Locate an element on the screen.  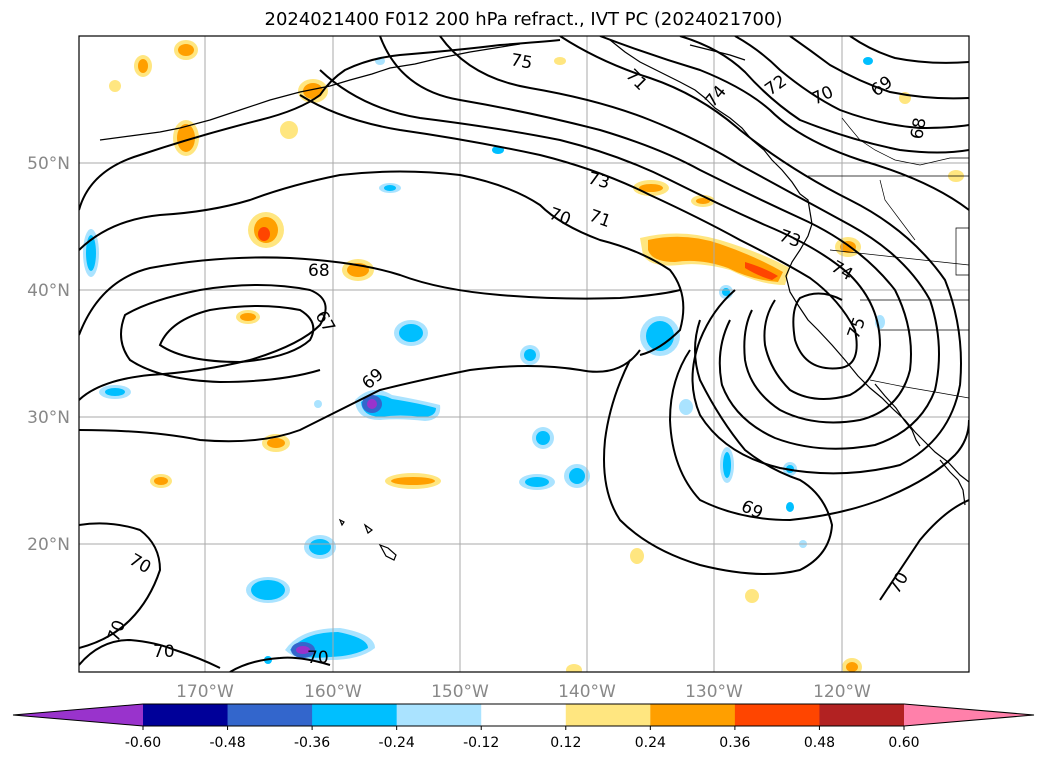
lon-label: 170°W is located at coordinates (205, 692).